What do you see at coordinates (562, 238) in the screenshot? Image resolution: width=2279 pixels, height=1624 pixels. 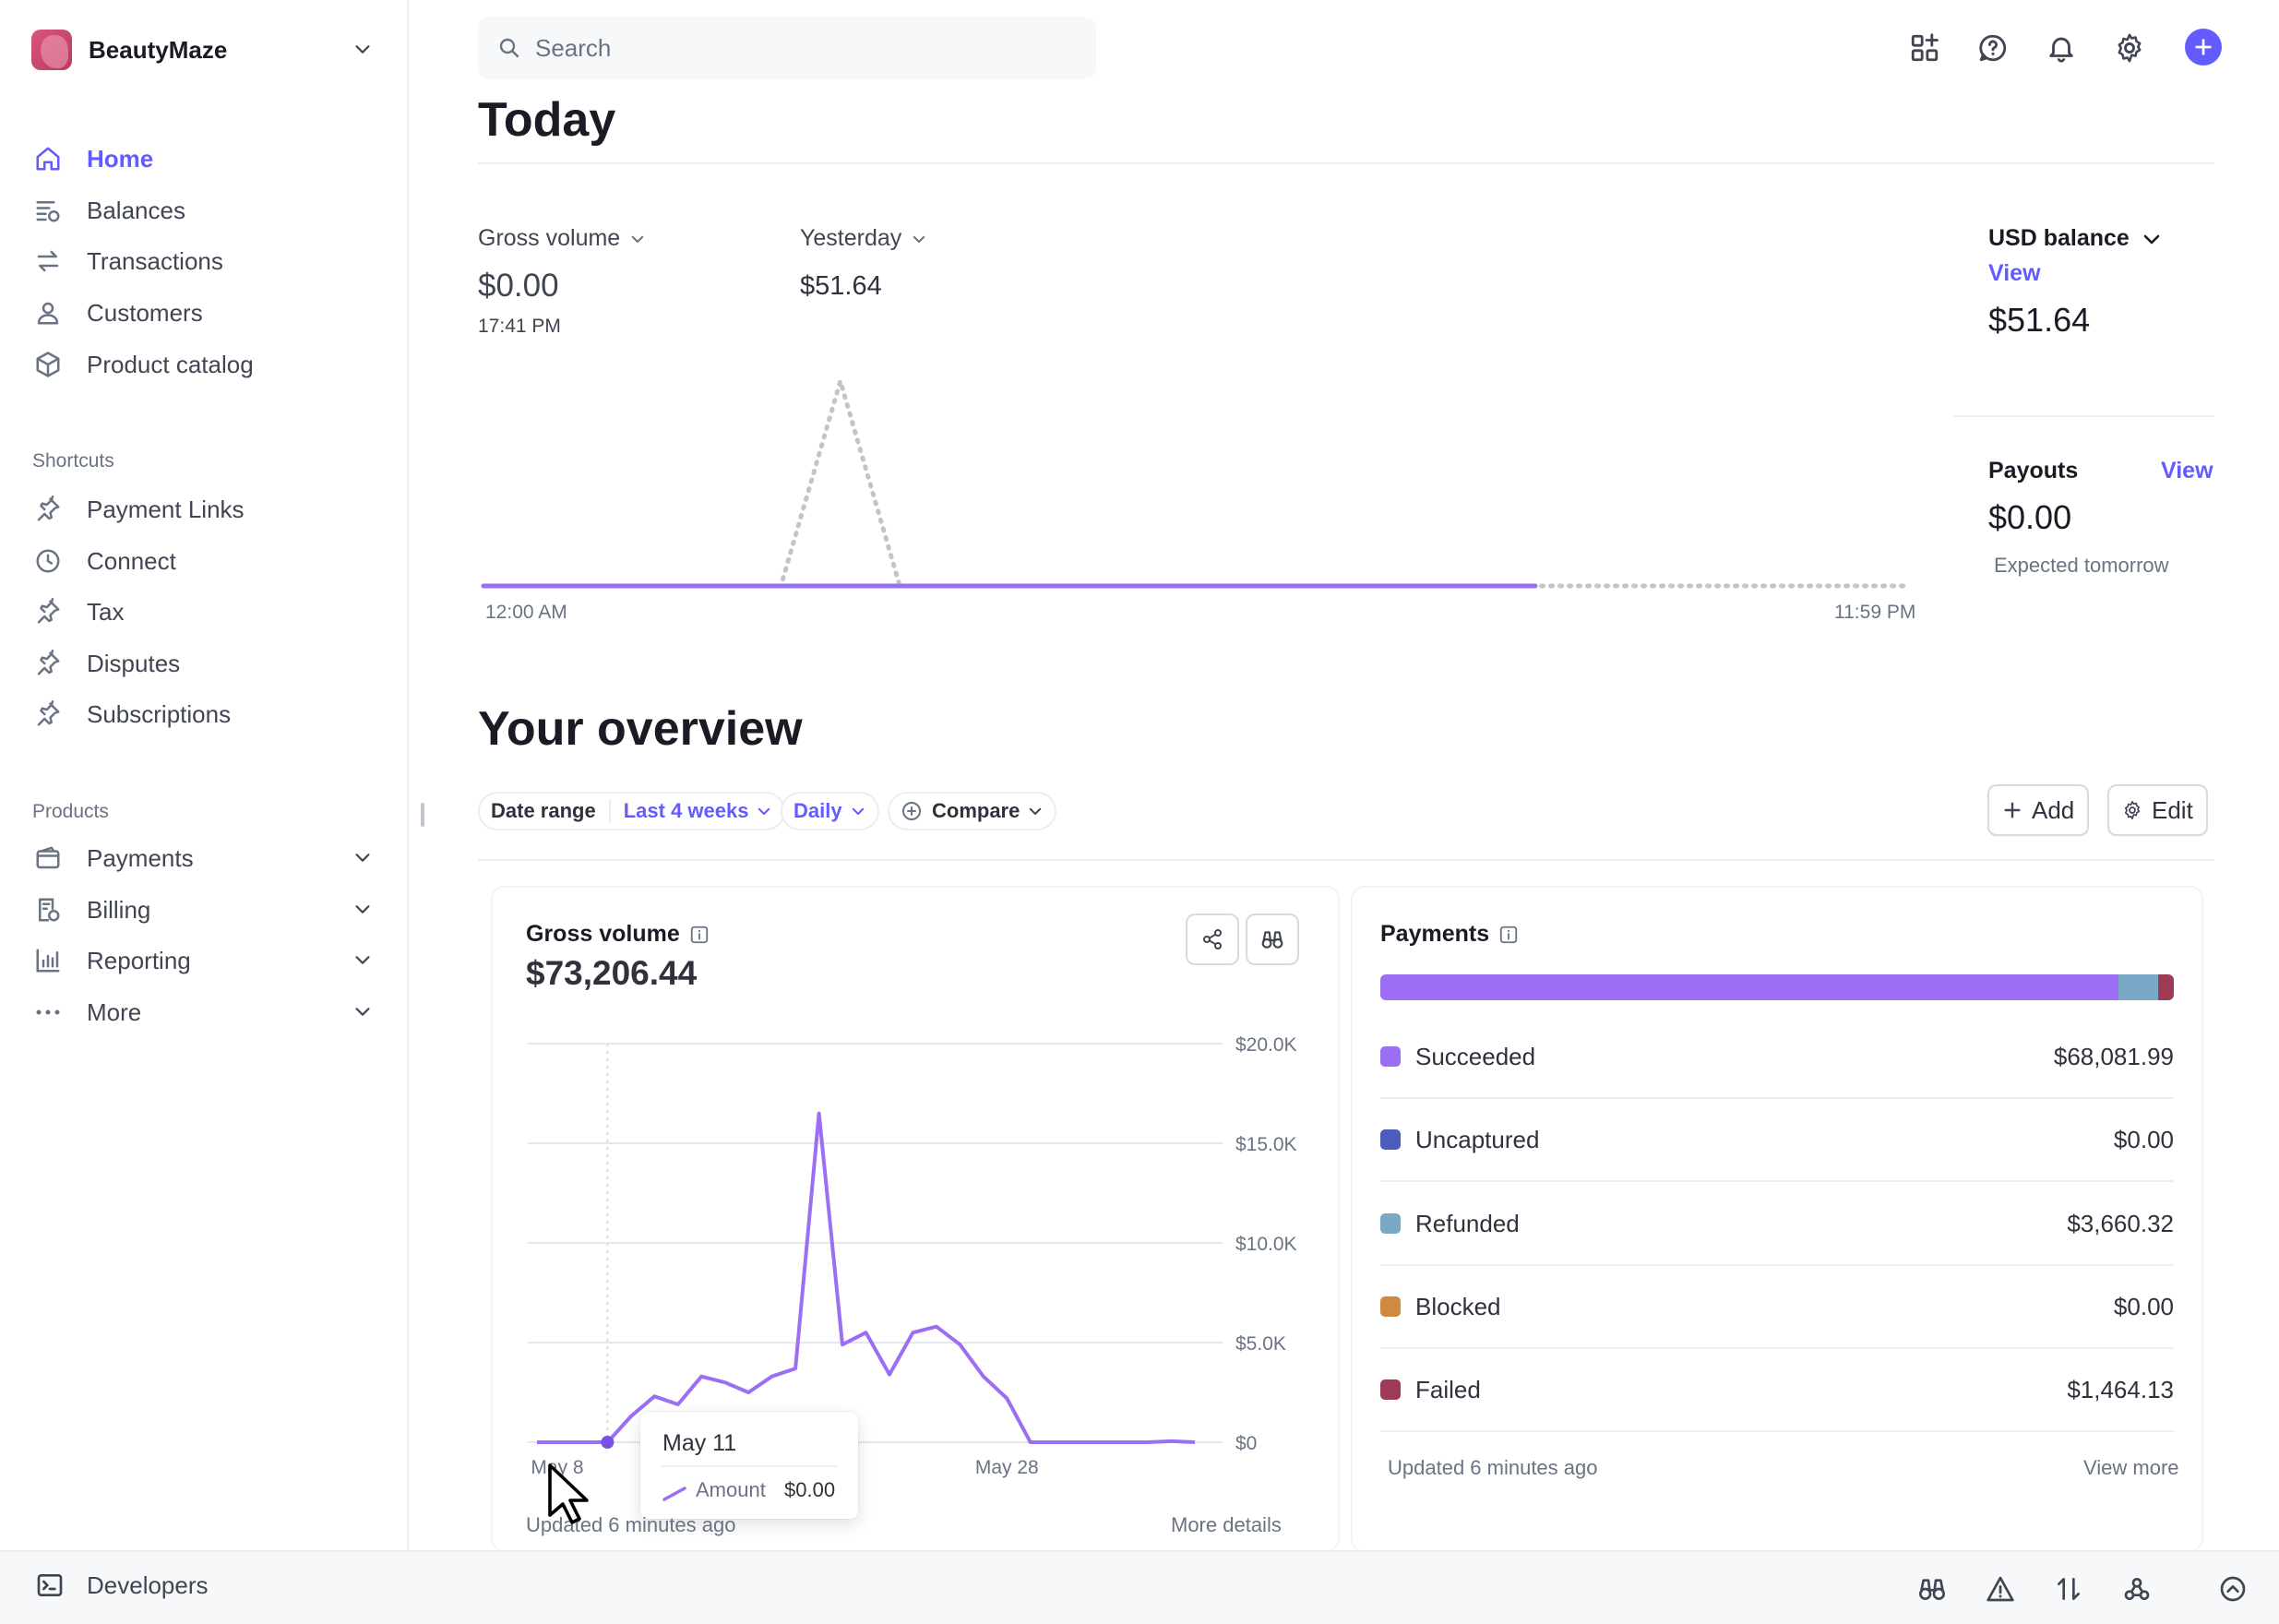 I see `gross-volume-selector: Gross volume` at bounding box center [562, 238].